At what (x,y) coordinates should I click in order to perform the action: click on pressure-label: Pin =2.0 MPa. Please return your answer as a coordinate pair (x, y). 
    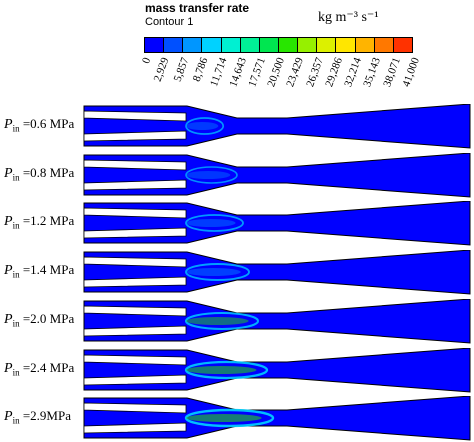
    Looking at the image, I should click on (39, 319).